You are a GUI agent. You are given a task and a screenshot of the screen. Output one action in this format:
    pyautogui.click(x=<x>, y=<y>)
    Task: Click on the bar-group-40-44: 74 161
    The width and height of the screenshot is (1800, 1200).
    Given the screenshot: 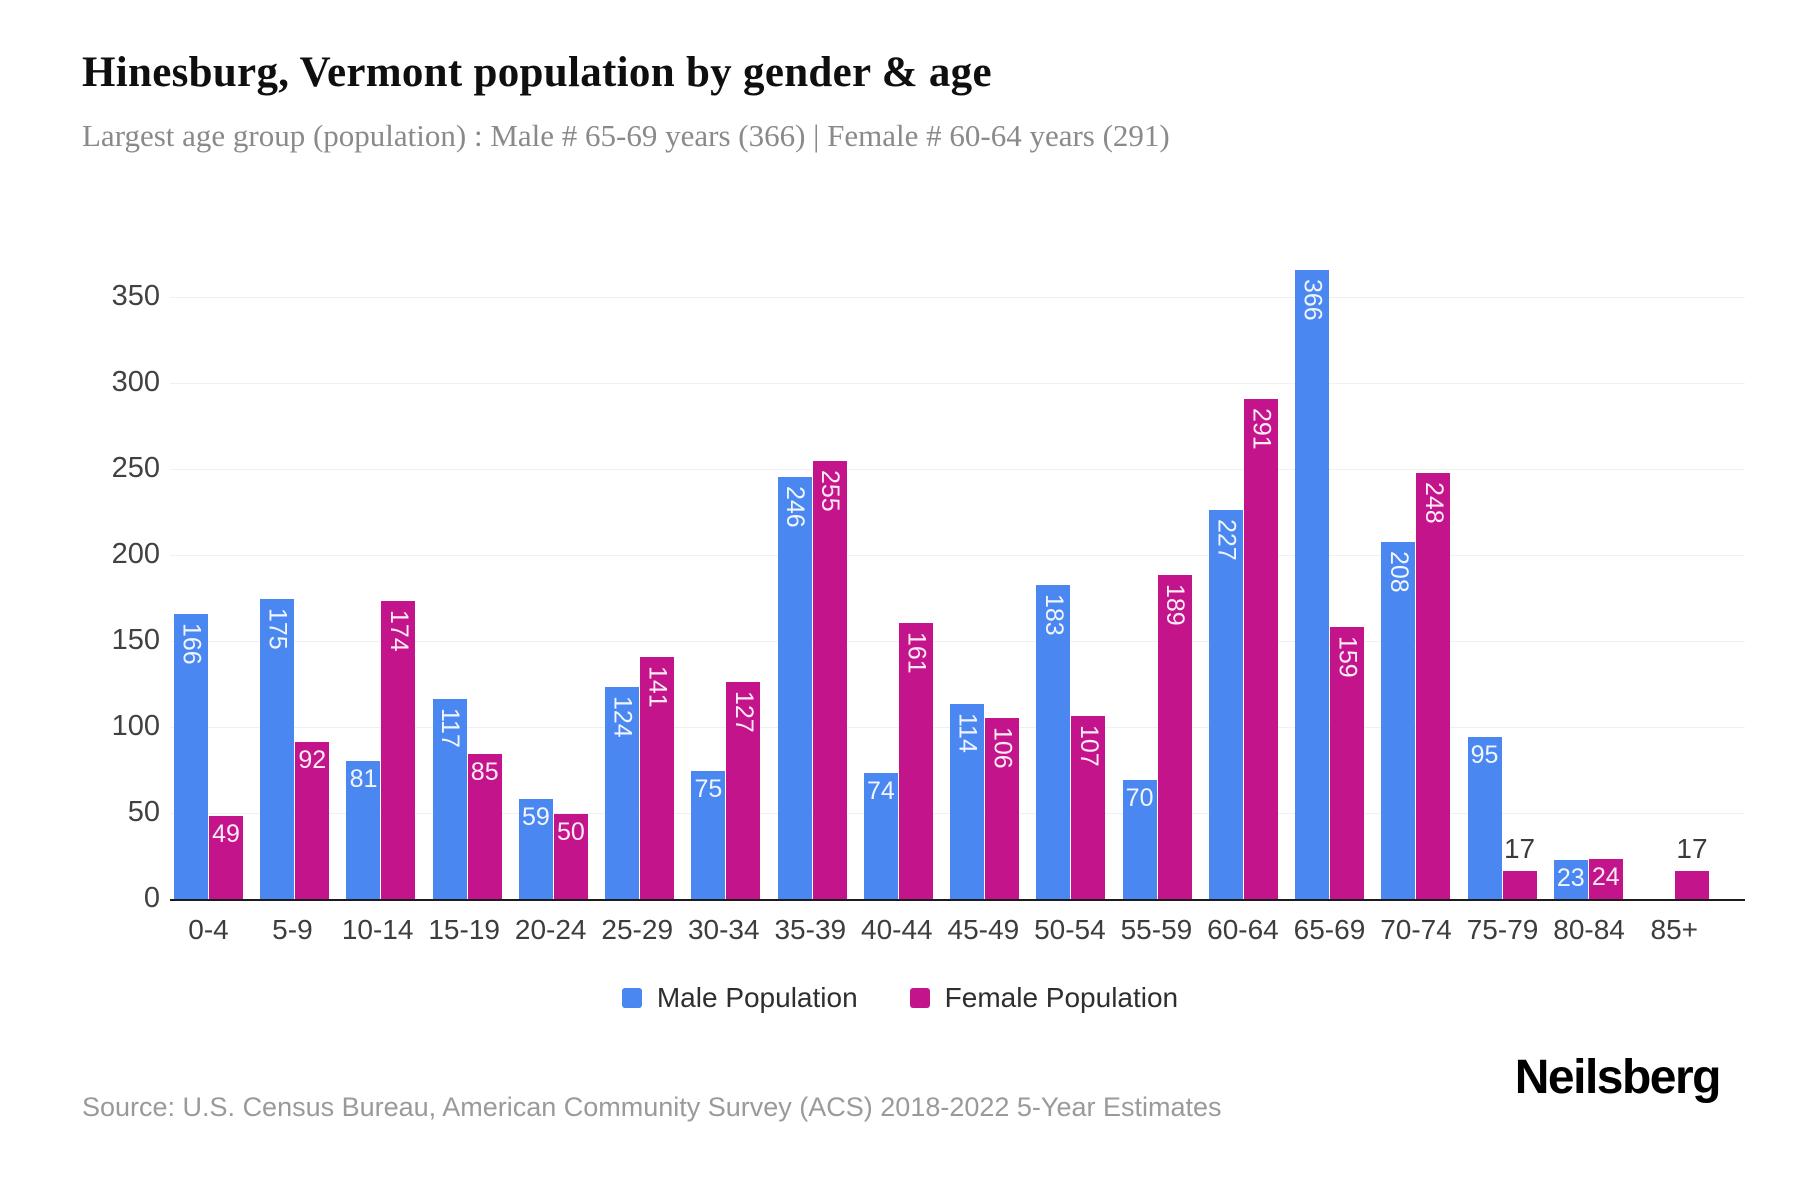 What is the action you would take?
    pyautogui.click(x=898, y=761)
    